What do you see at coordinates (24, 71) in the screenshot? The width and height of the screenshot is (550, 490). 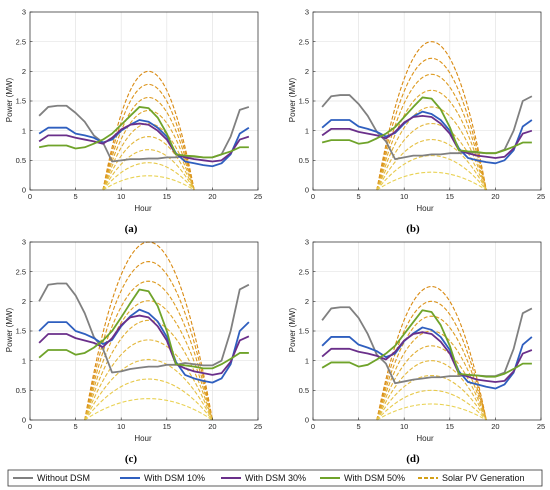 I see `y-tick-label-a: 2` at bounding box center [24, 71].